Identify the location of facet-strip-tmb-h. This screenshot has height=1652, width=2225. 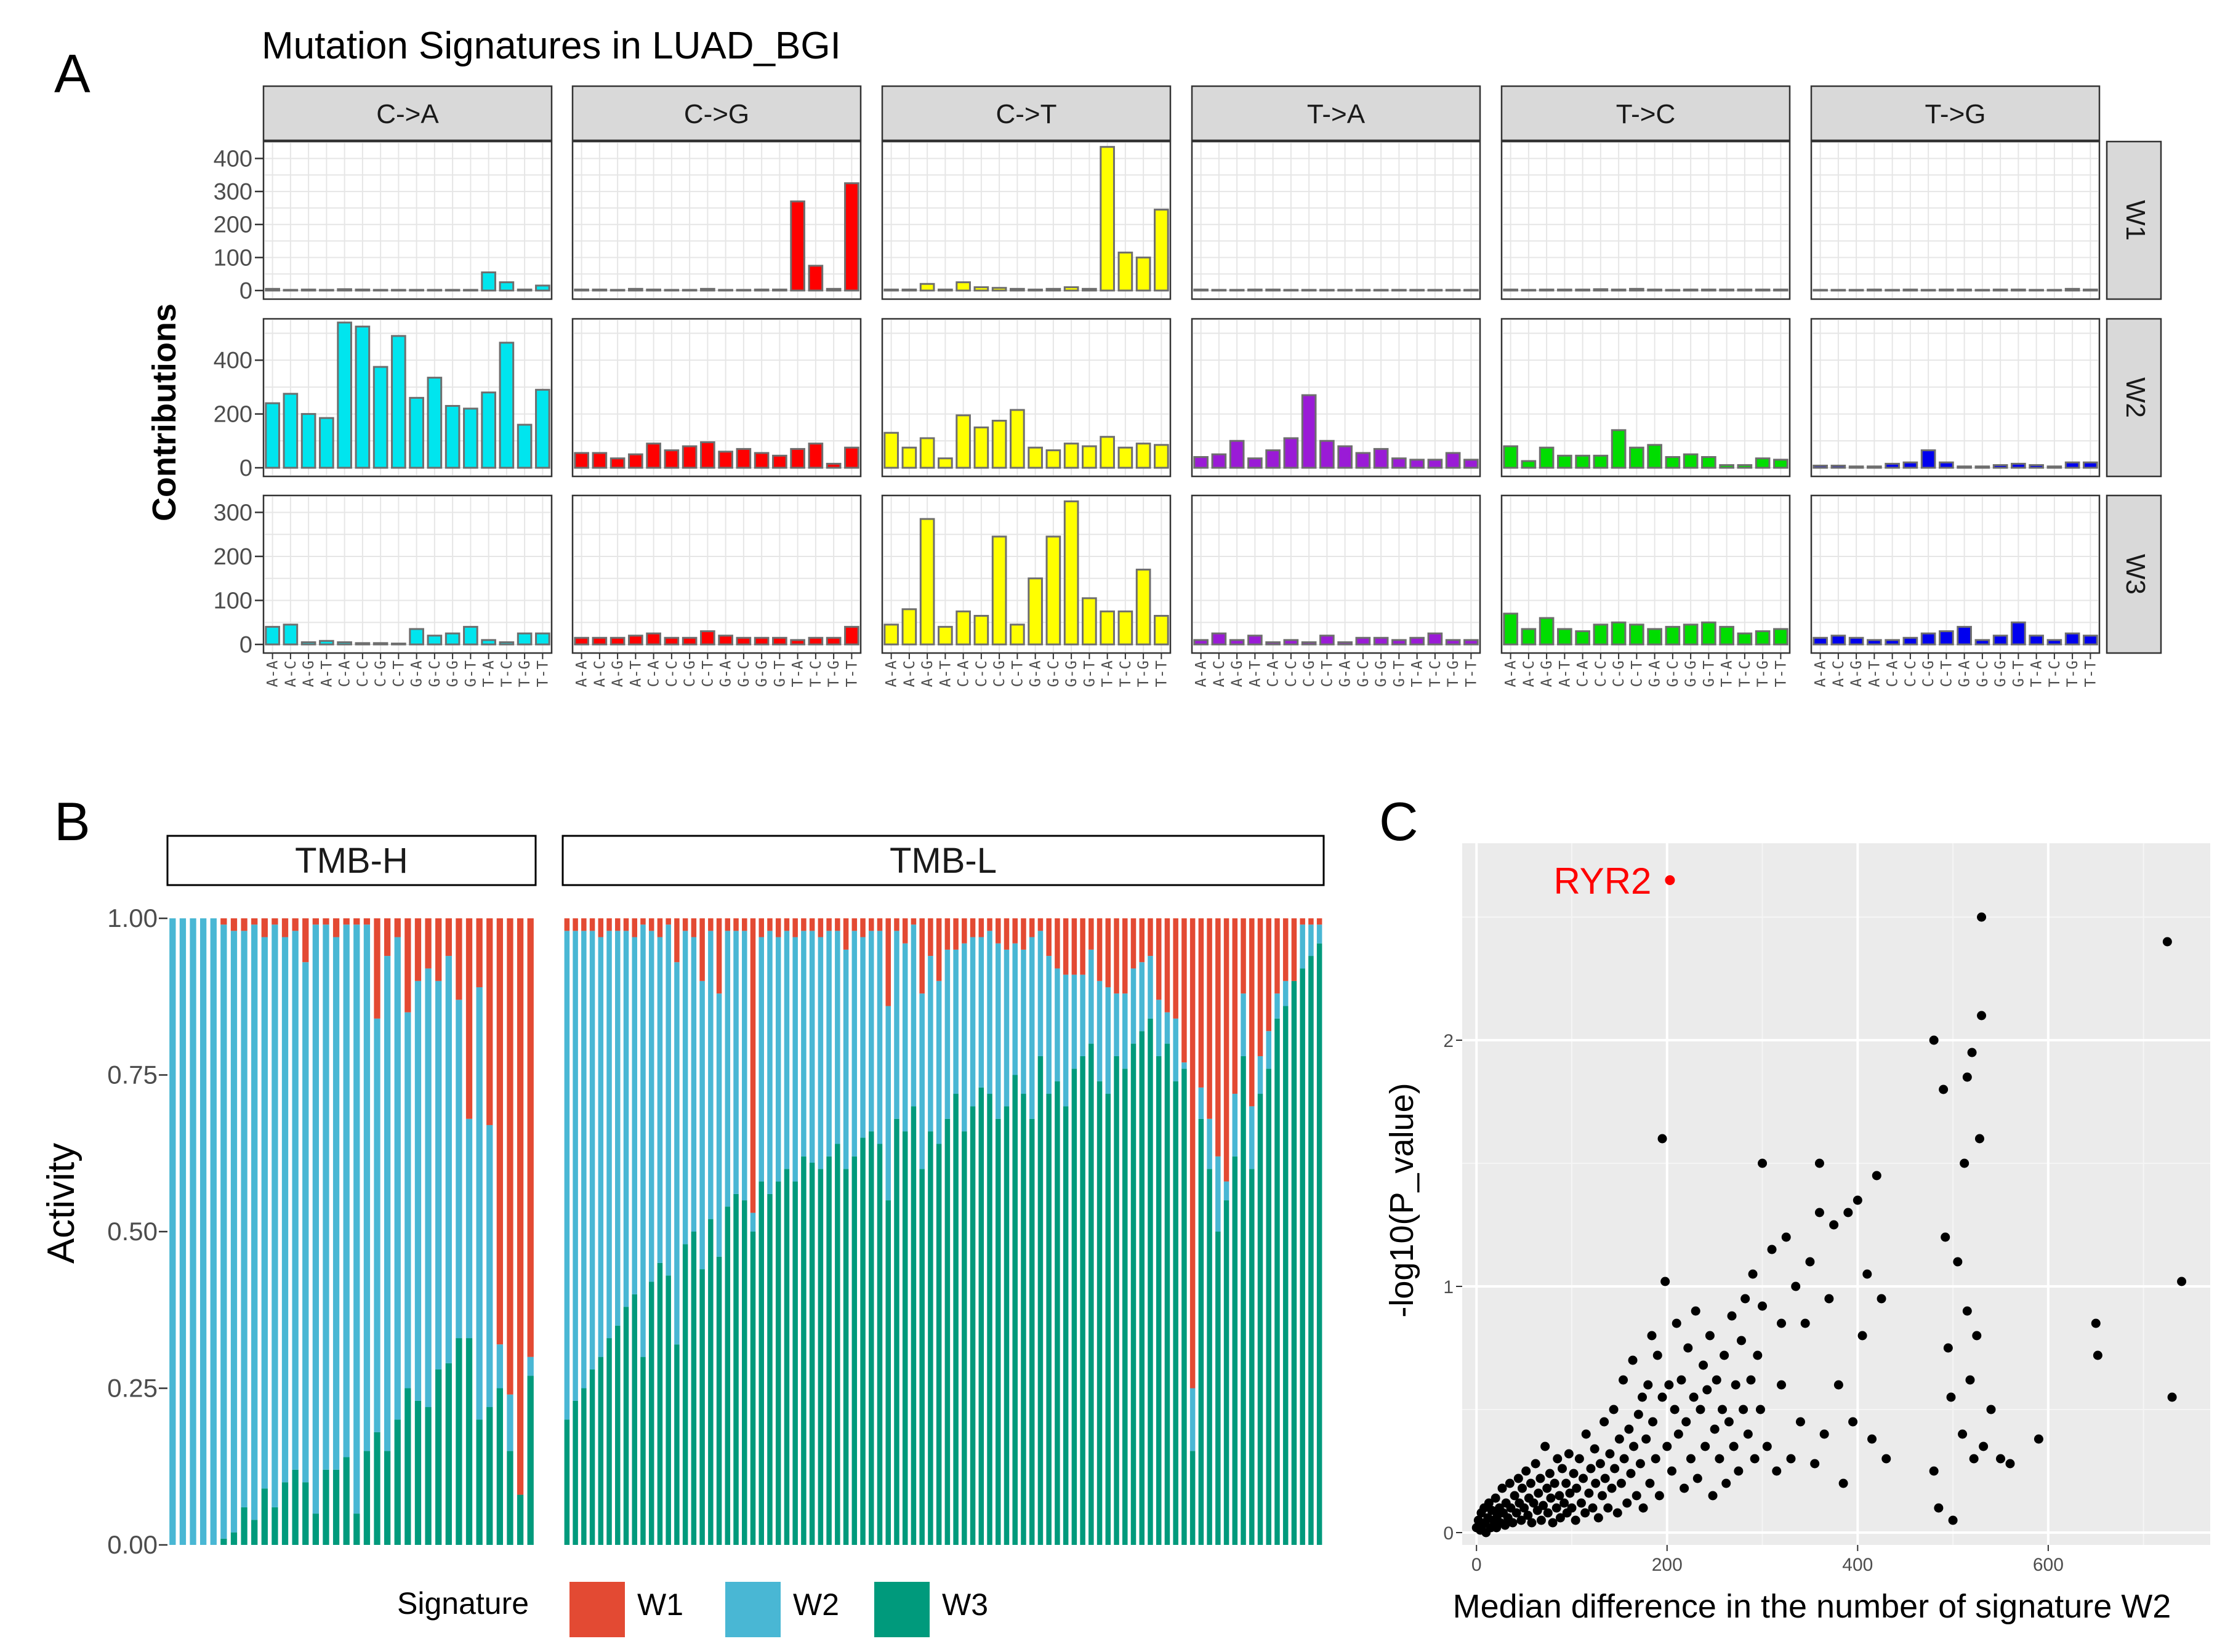
(351, 860).